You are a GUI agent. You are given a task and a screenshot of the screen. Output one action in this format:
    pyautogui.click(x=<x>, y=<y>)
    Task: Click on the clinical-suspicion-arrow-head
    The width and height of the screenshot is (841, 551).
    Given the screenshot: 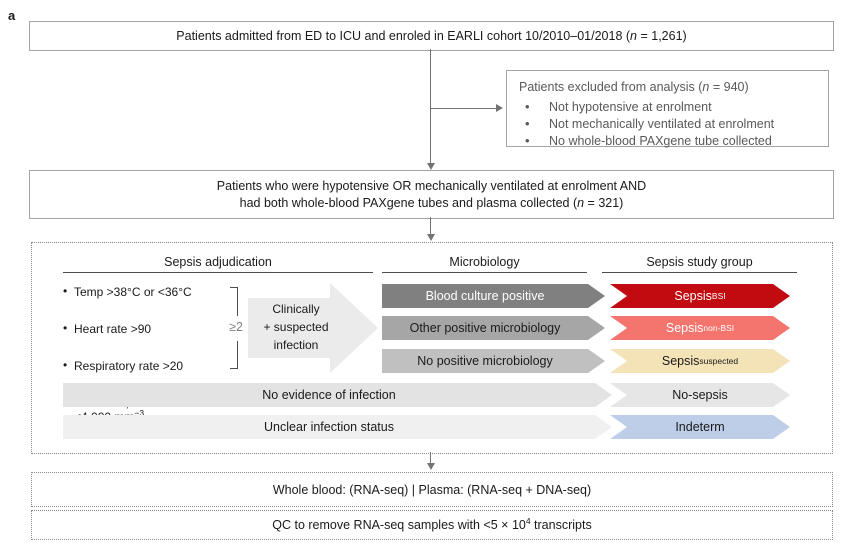 What is the action you would take?
    pyautogui.click(x=354, y=328)
    